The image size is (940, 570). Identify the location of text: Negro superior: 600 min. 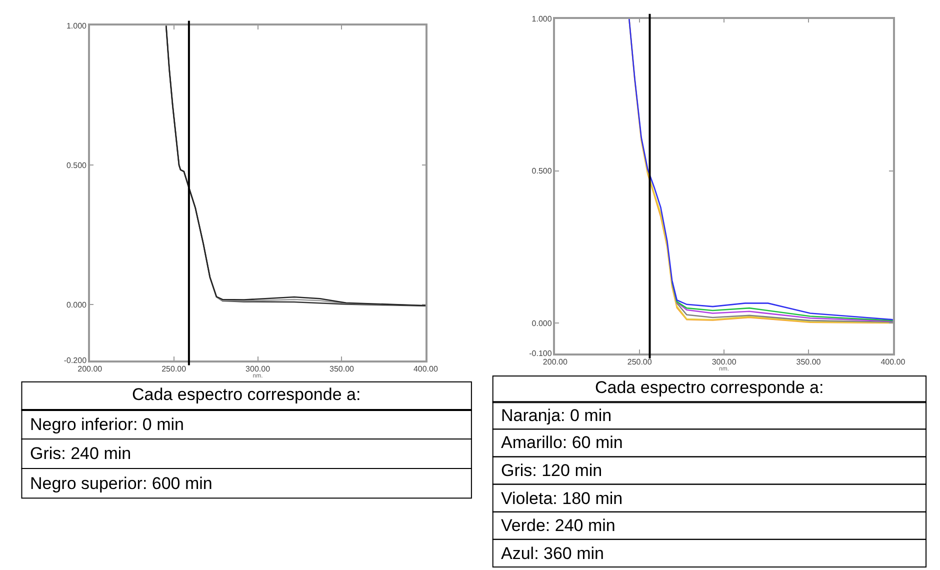
(121, 483).